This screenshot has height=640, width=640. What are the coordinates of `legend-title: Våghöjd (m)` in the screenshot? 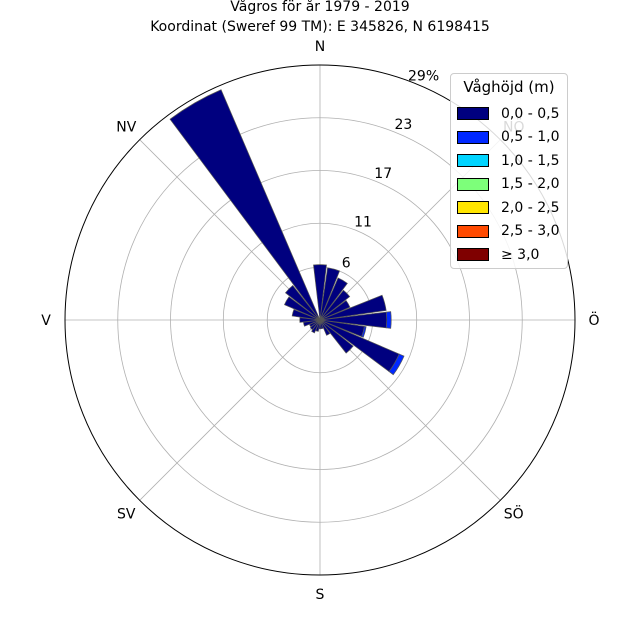 It's located at (509, 87).